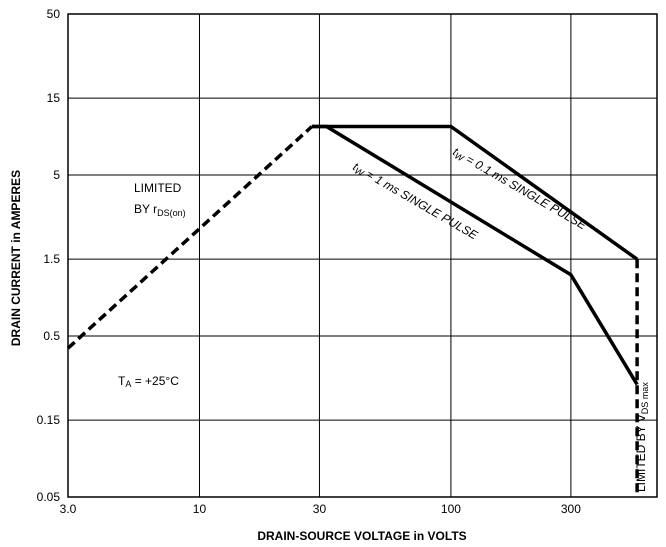 The width and height of the screenshot is (666, 547). What do you see at coordinates (51, 336) in the screenshot?
I see `y-tick-label: 0.5` at bounding box center [51, 336].